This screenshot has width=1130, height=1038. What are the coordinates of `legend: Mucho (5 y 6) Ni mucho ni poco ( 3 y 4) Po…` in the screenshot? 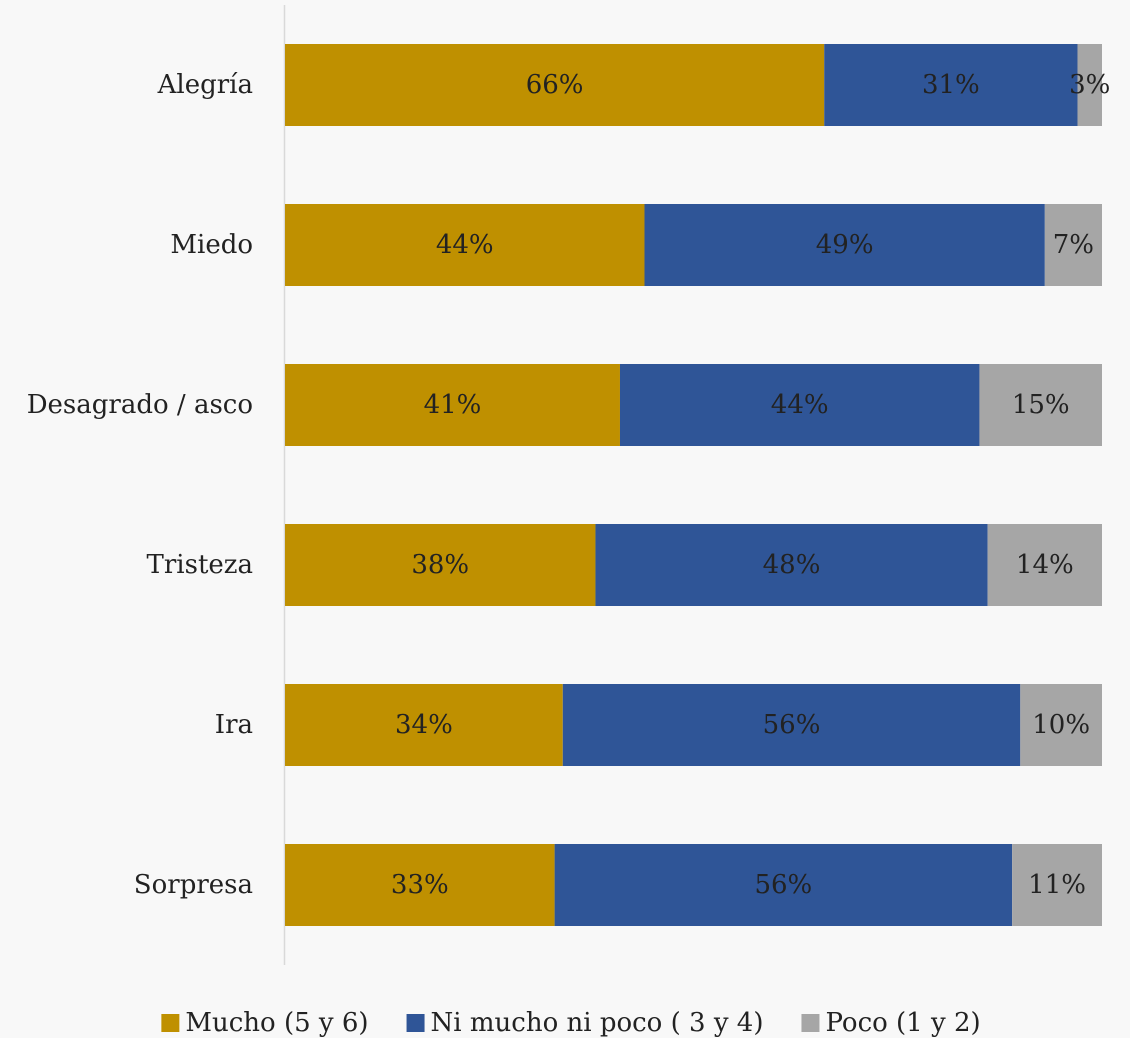 It's located at (571, 1023).